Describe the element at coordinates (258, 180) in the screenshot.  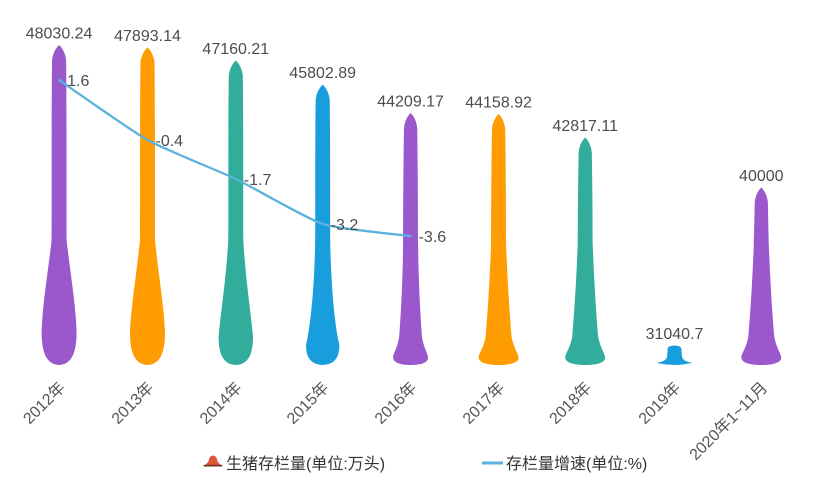
I see `svg-text: -1.7` at that location.